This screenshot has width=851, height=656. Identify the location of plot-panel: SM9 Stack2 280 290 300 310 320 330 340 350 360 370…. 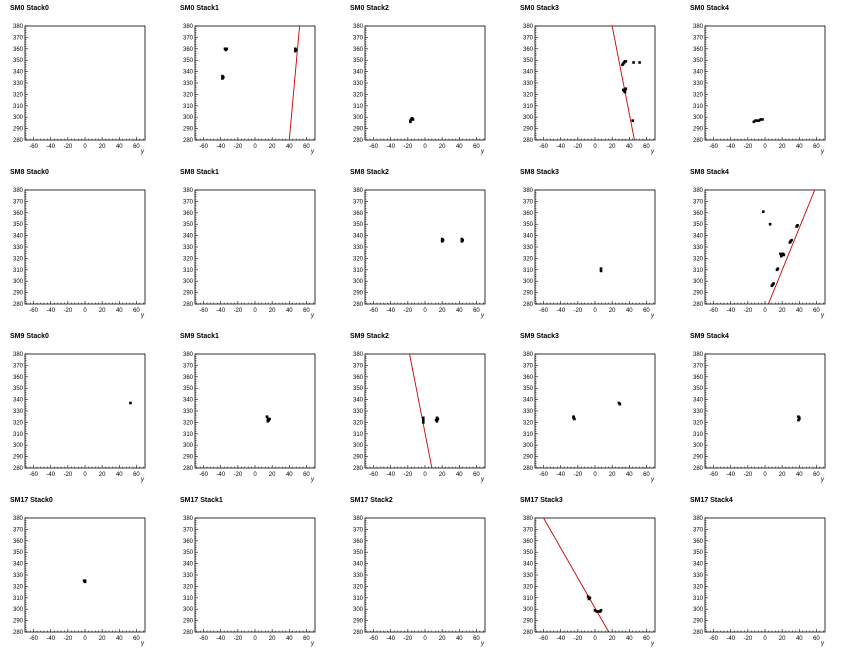
(425, 410).